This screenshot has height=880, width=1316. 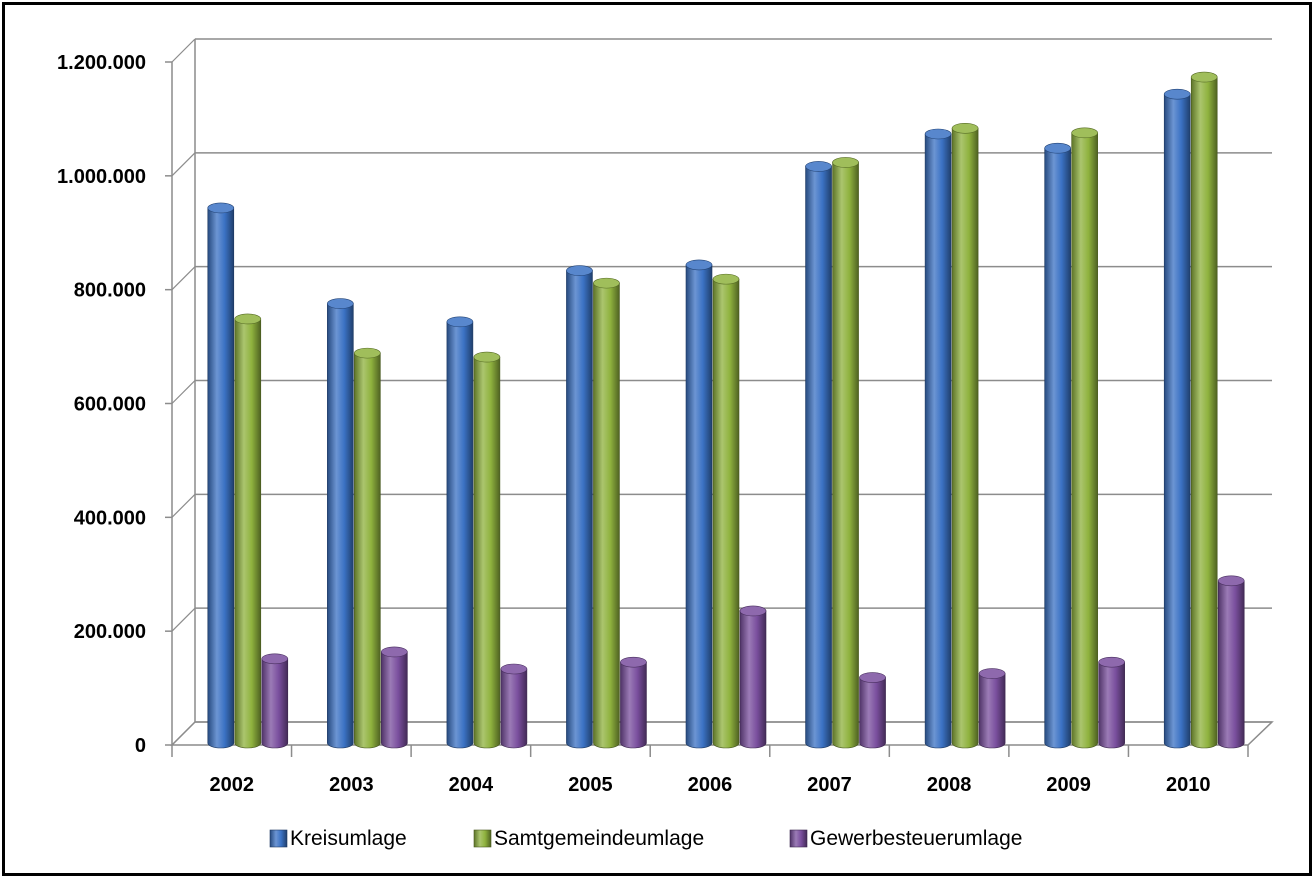 I want to click on legend-item: Gewerbesteuerumlage, so click(x=905, y=838).